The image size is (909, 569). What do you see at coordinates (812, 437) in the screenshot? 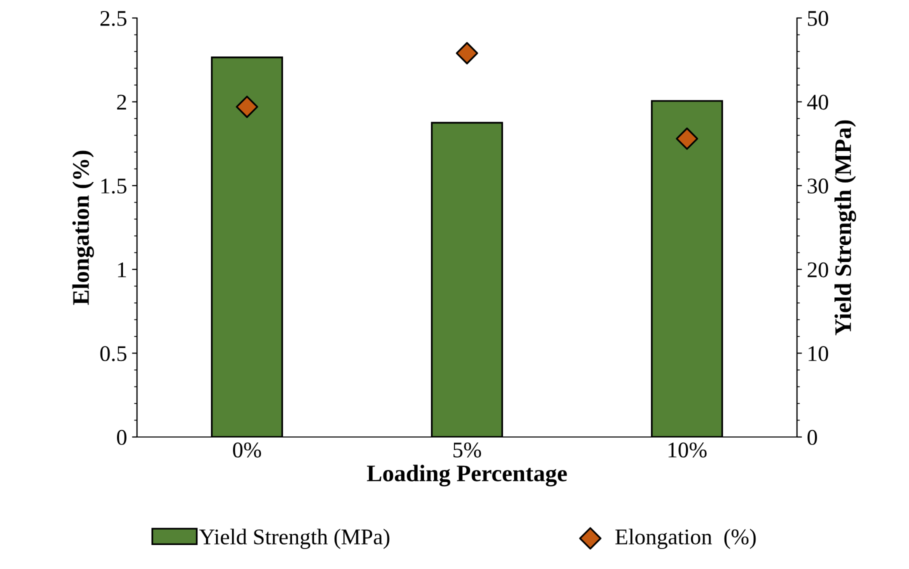
I see `y2-tick-label: 0` at bounding box center [812, 437].